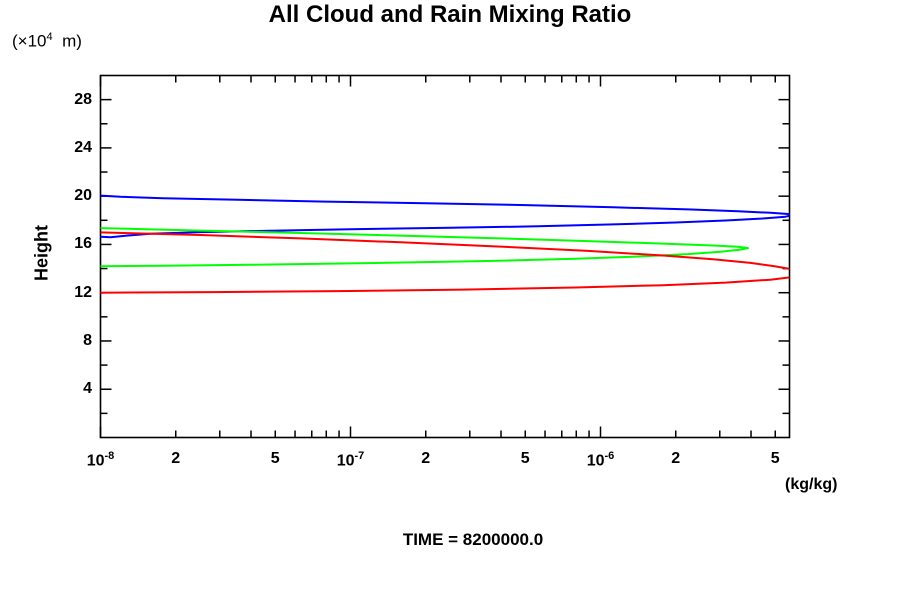  I want to click on y-tick-label: 28, so click(83, 99).